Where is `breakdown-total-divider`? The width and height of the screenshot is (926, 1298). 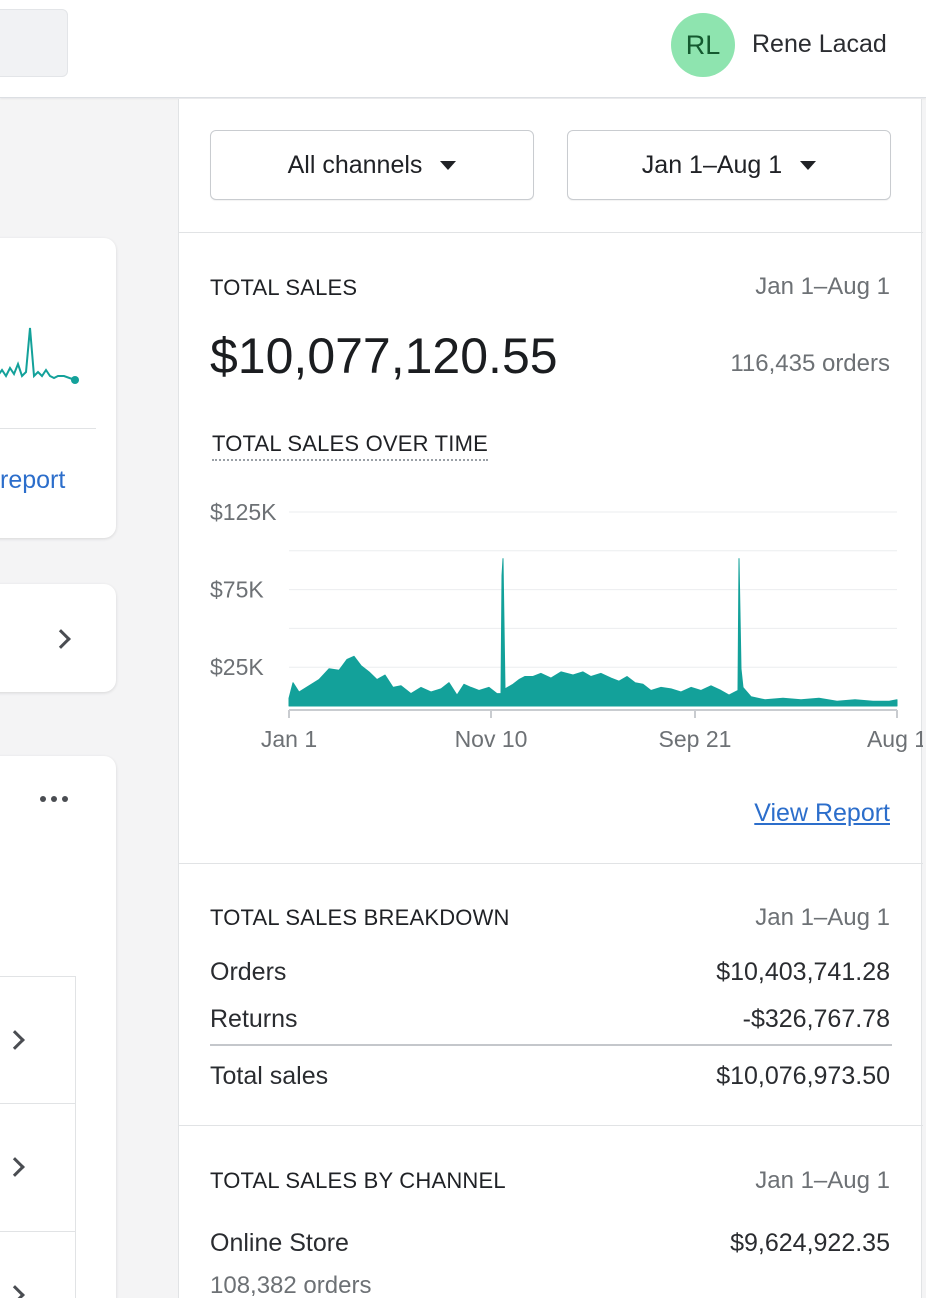
breakdown-total-divider is located at coordinates (551, 1045).